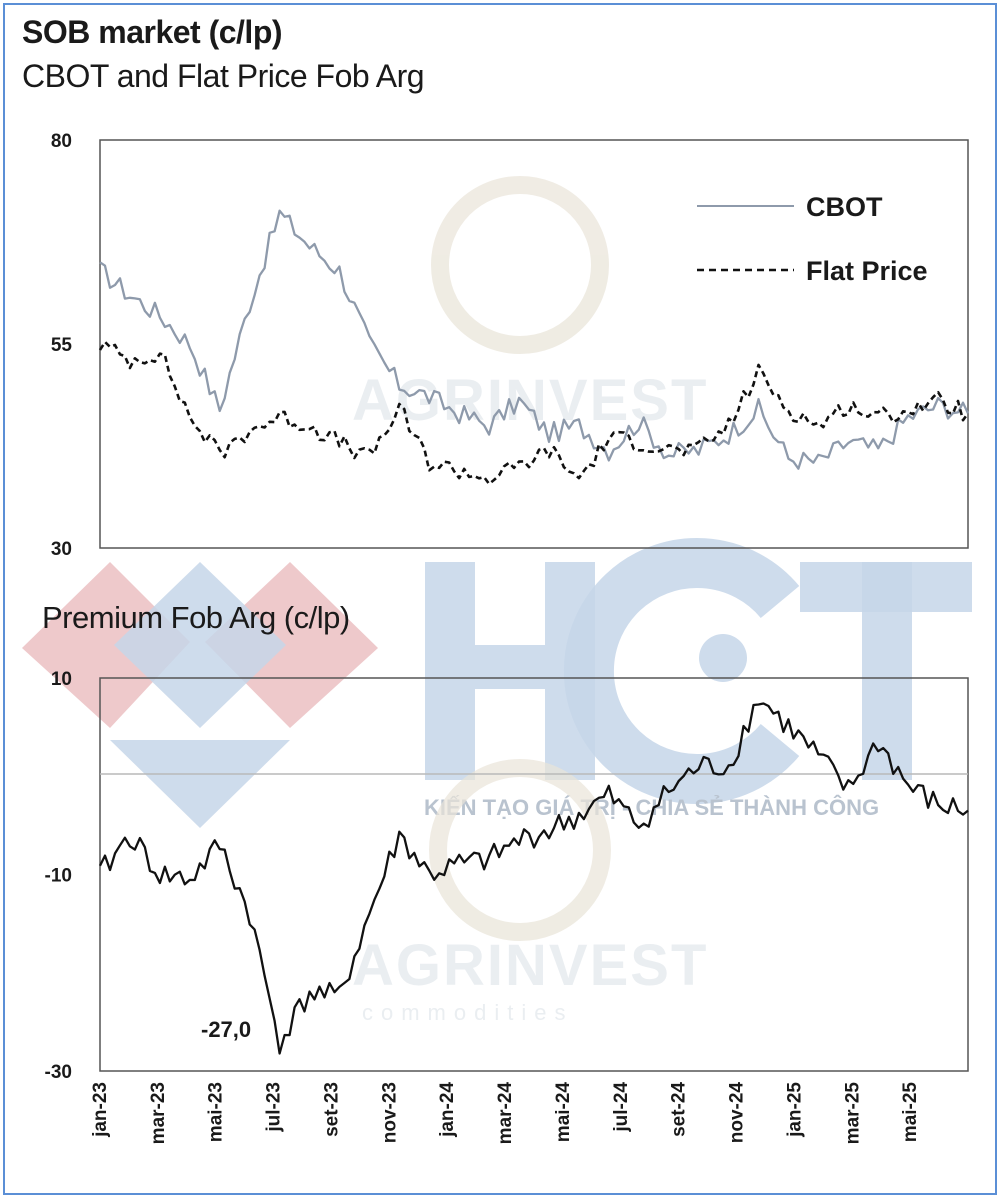 The width and height of the screenshot is (1004, 1200). Describe the element at coordinates (621, 1107) in the screenshot. I see `x-tick-jul-24: jul-24` at that location.